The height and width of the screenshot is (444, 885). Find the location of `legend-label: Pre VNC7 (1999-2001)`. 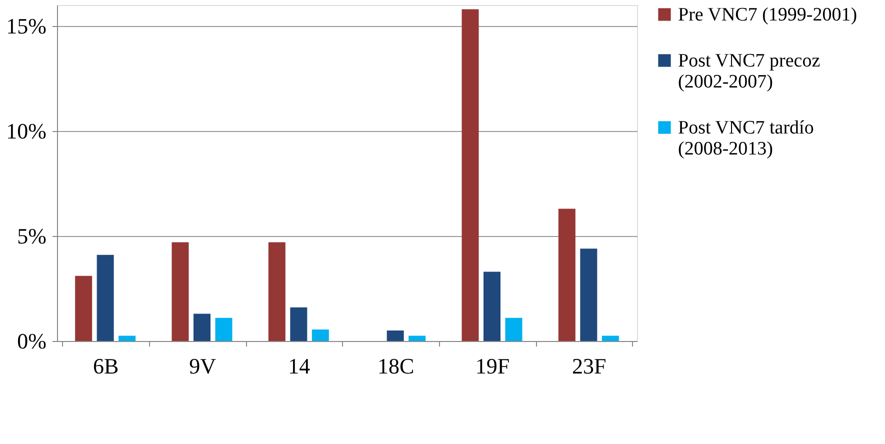

legend-label: Pre VNC7 (1999-2001) is located at coordinates (768, 15).